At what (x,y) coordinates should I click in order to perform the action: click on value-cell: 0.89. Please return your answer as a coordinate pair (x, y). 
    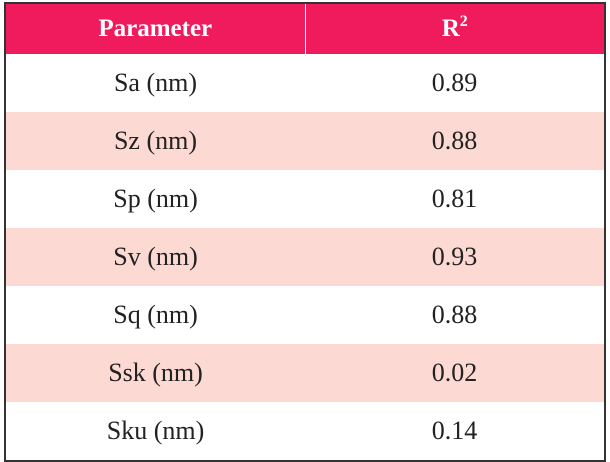
    Looking at the image, I should click on (454, 82).